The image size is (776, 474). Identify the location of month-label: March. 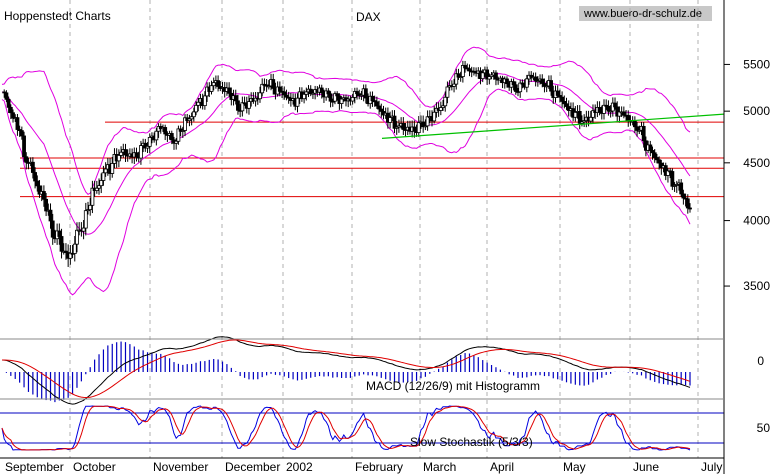
(439, 467).